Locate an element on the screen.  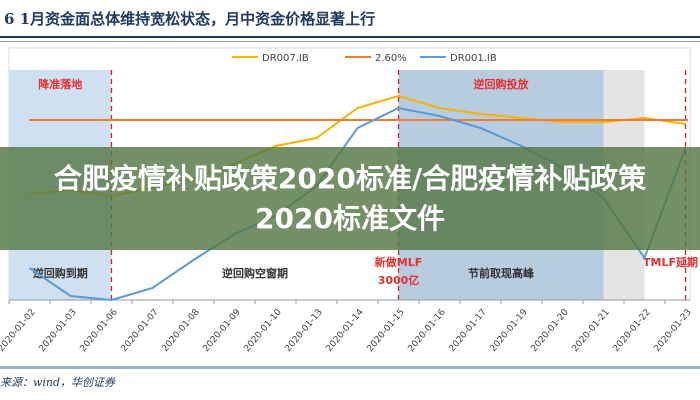
x-tick-label: 2020-01-19 is located at coordinates (509, 330).